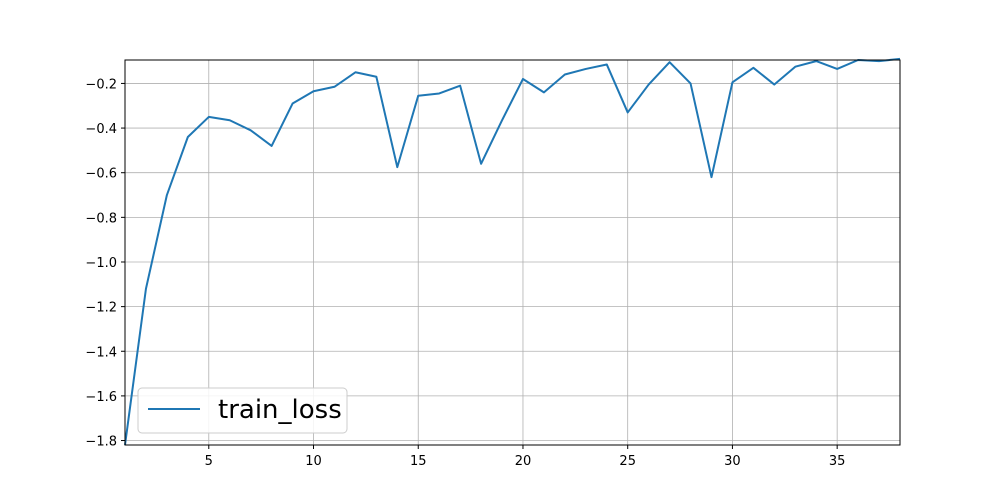 The height and width of the screenshot is (500, 1000). I want to click on x-tick-label: 30, so click(732, 461).